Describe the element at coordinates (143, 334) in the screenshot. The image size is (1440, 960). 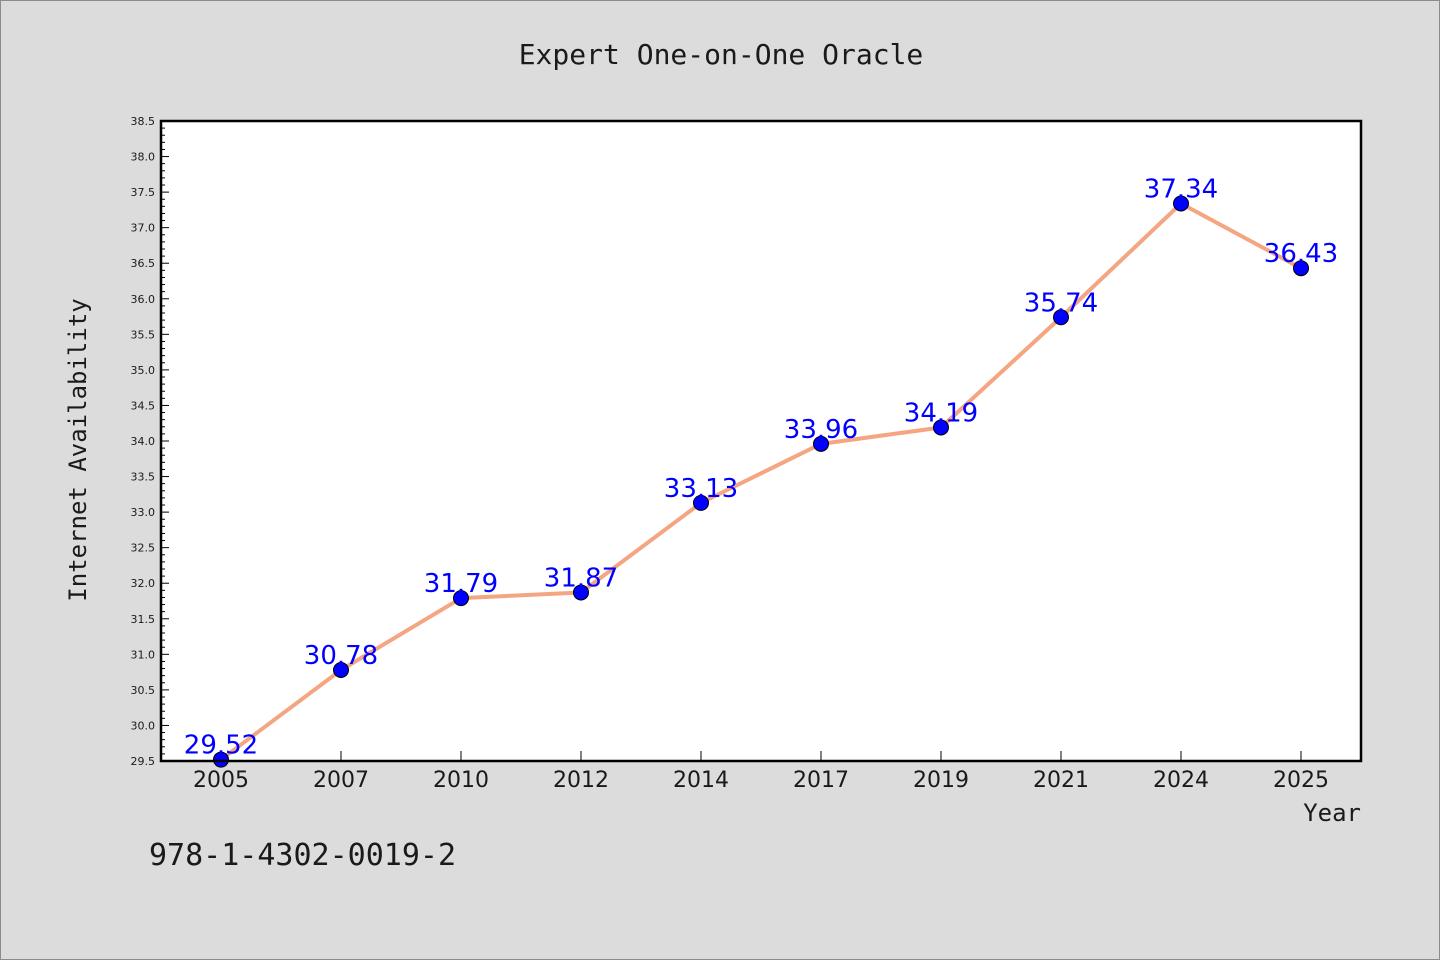
I see `y-tick-label: 35.5` at that location.